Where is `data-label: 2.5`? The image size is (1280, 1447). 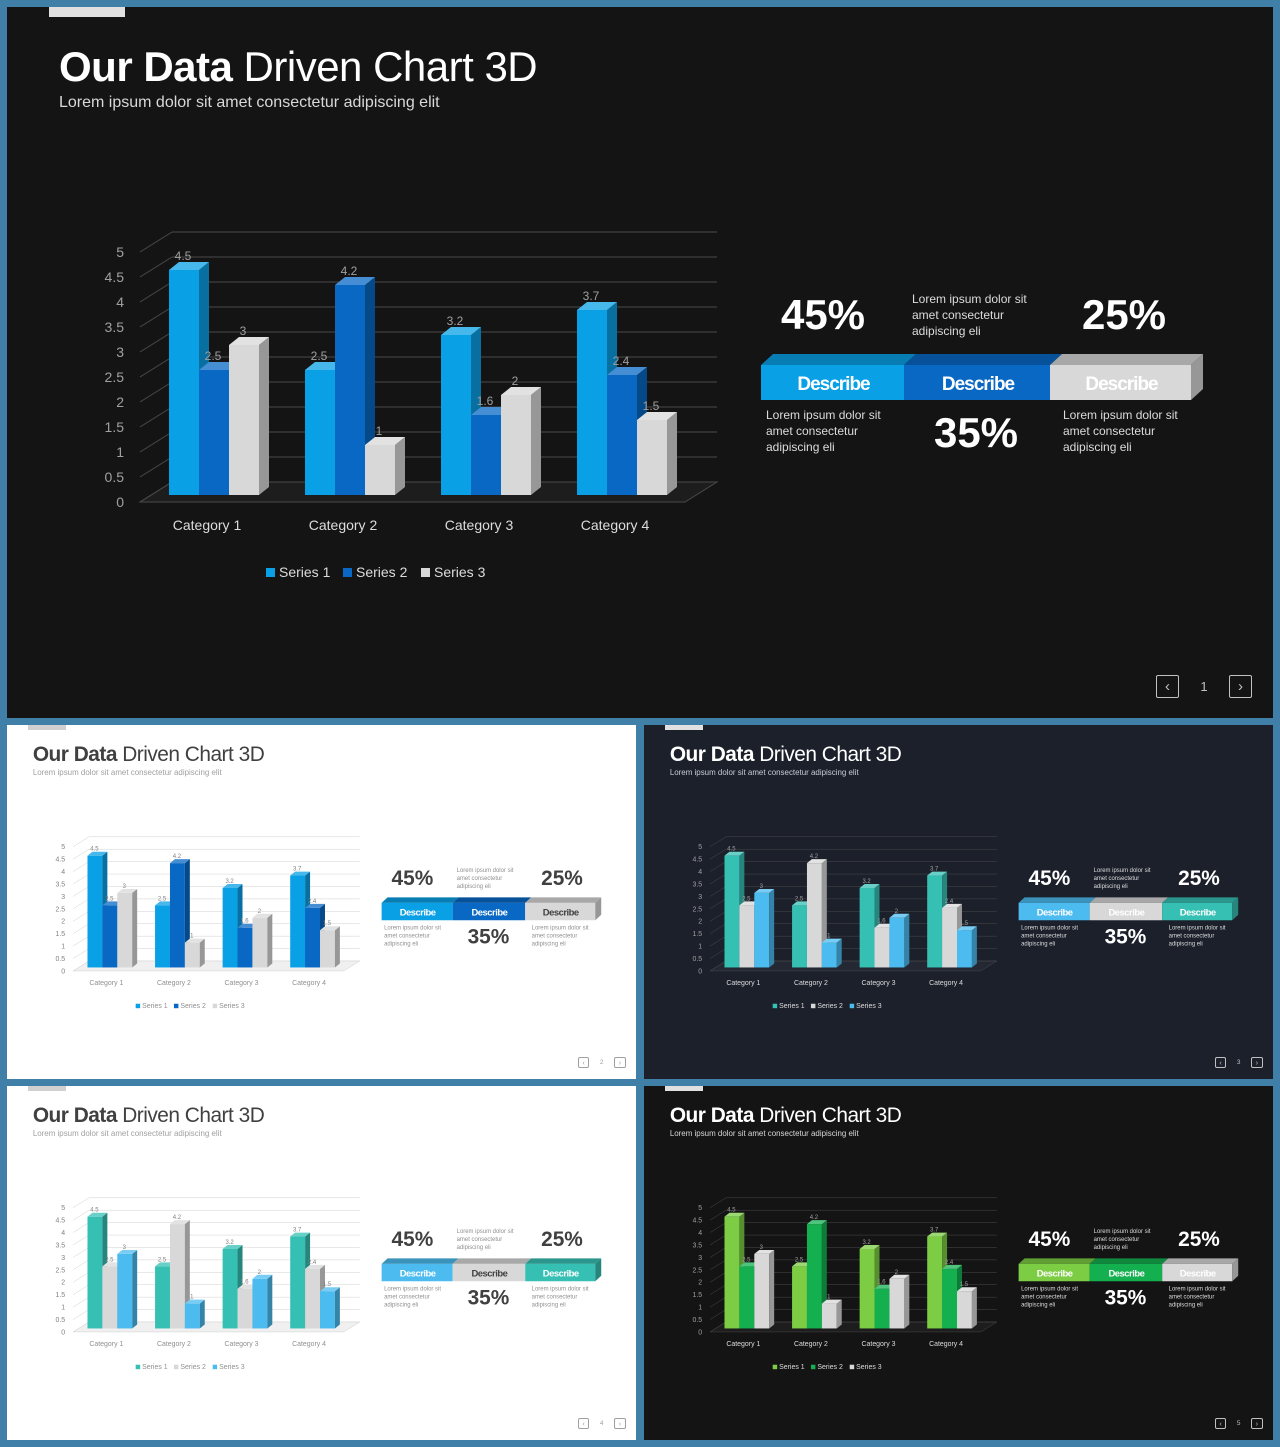
data-label: 2.5 is located at coordinates (213, 356).